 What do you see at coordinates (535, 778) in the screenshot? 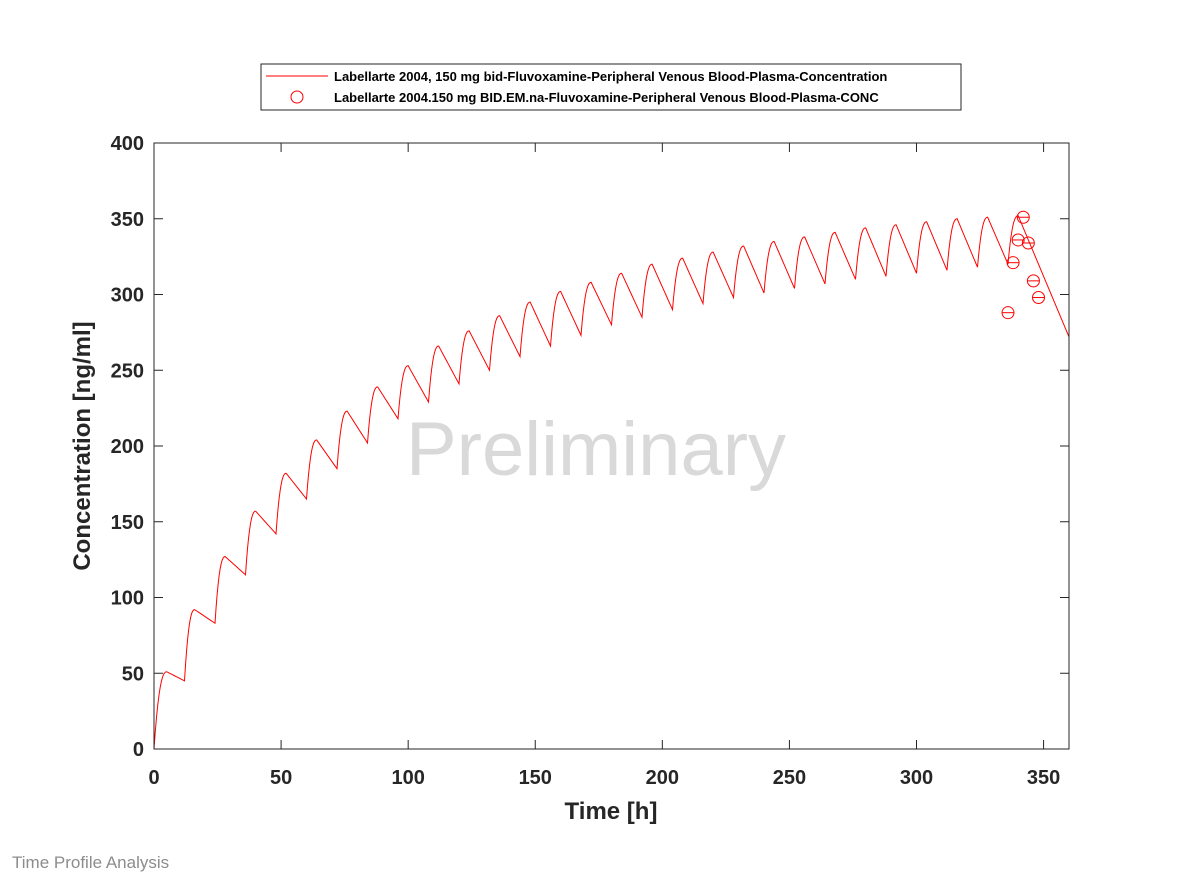
I see `x-tick-label: 150` at bounding box center [535, 778].